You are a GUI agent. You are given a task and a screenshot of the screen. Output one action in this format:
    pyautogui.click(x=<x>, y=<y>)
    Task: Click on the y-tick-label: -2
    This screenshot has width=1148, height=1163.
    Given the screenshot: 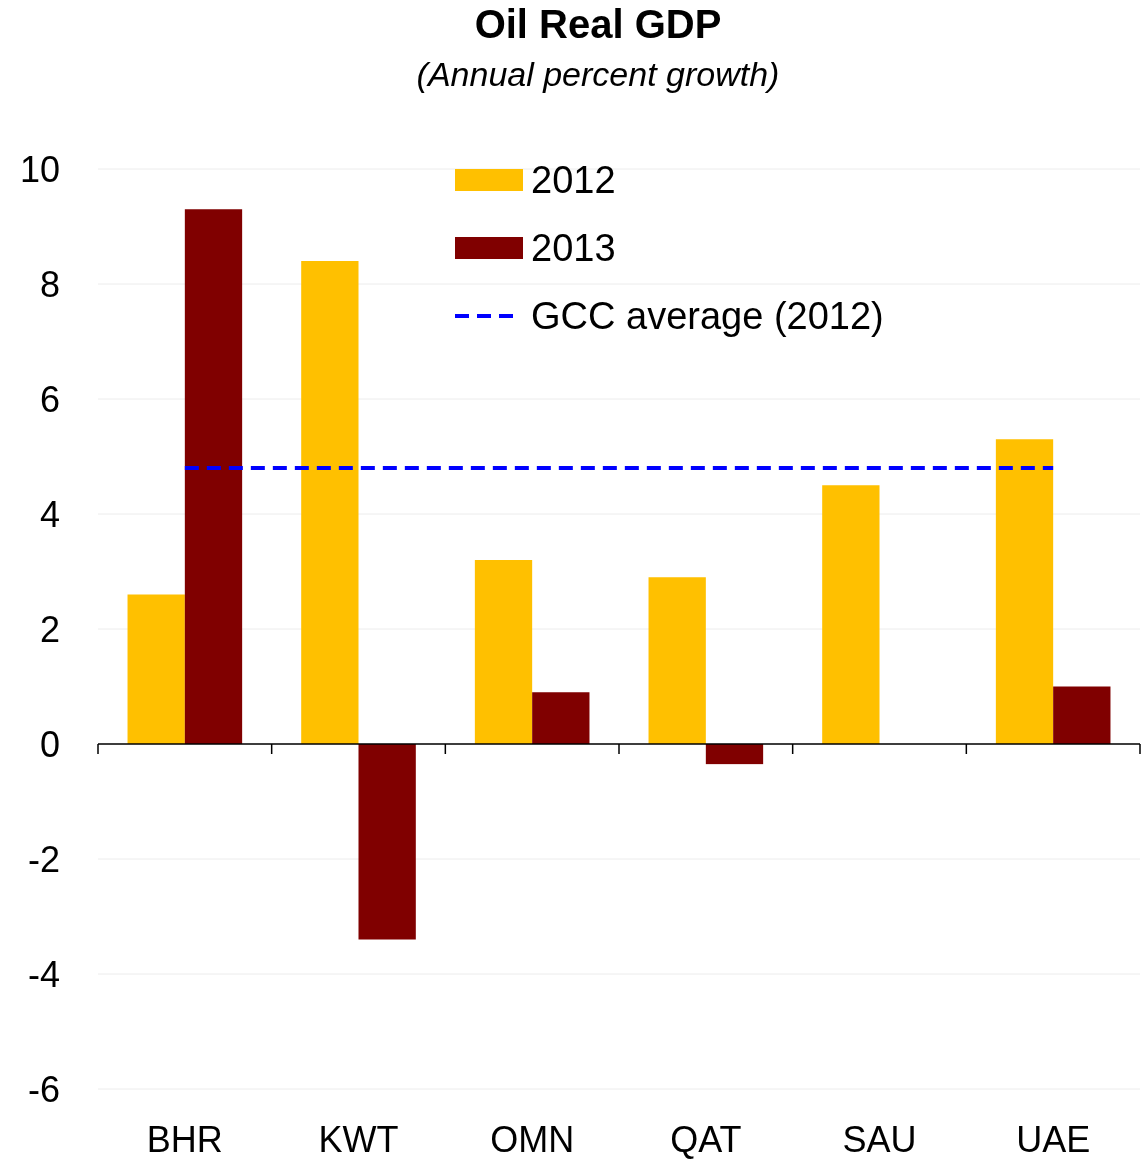 What is the action you would take?
    pyautogui.click(x=43, y=859)
    